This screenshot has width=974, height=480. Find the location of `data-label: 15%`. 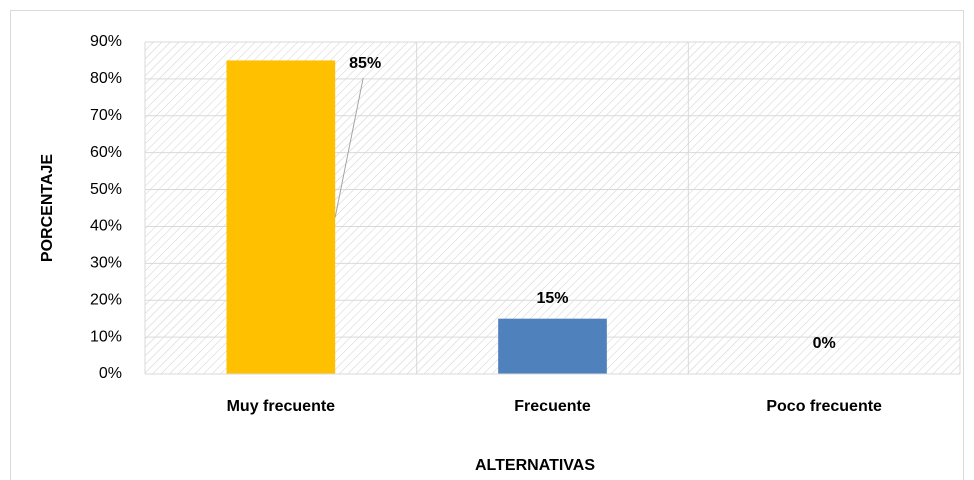

data-label: 15% is located at coordinates (552, 298).